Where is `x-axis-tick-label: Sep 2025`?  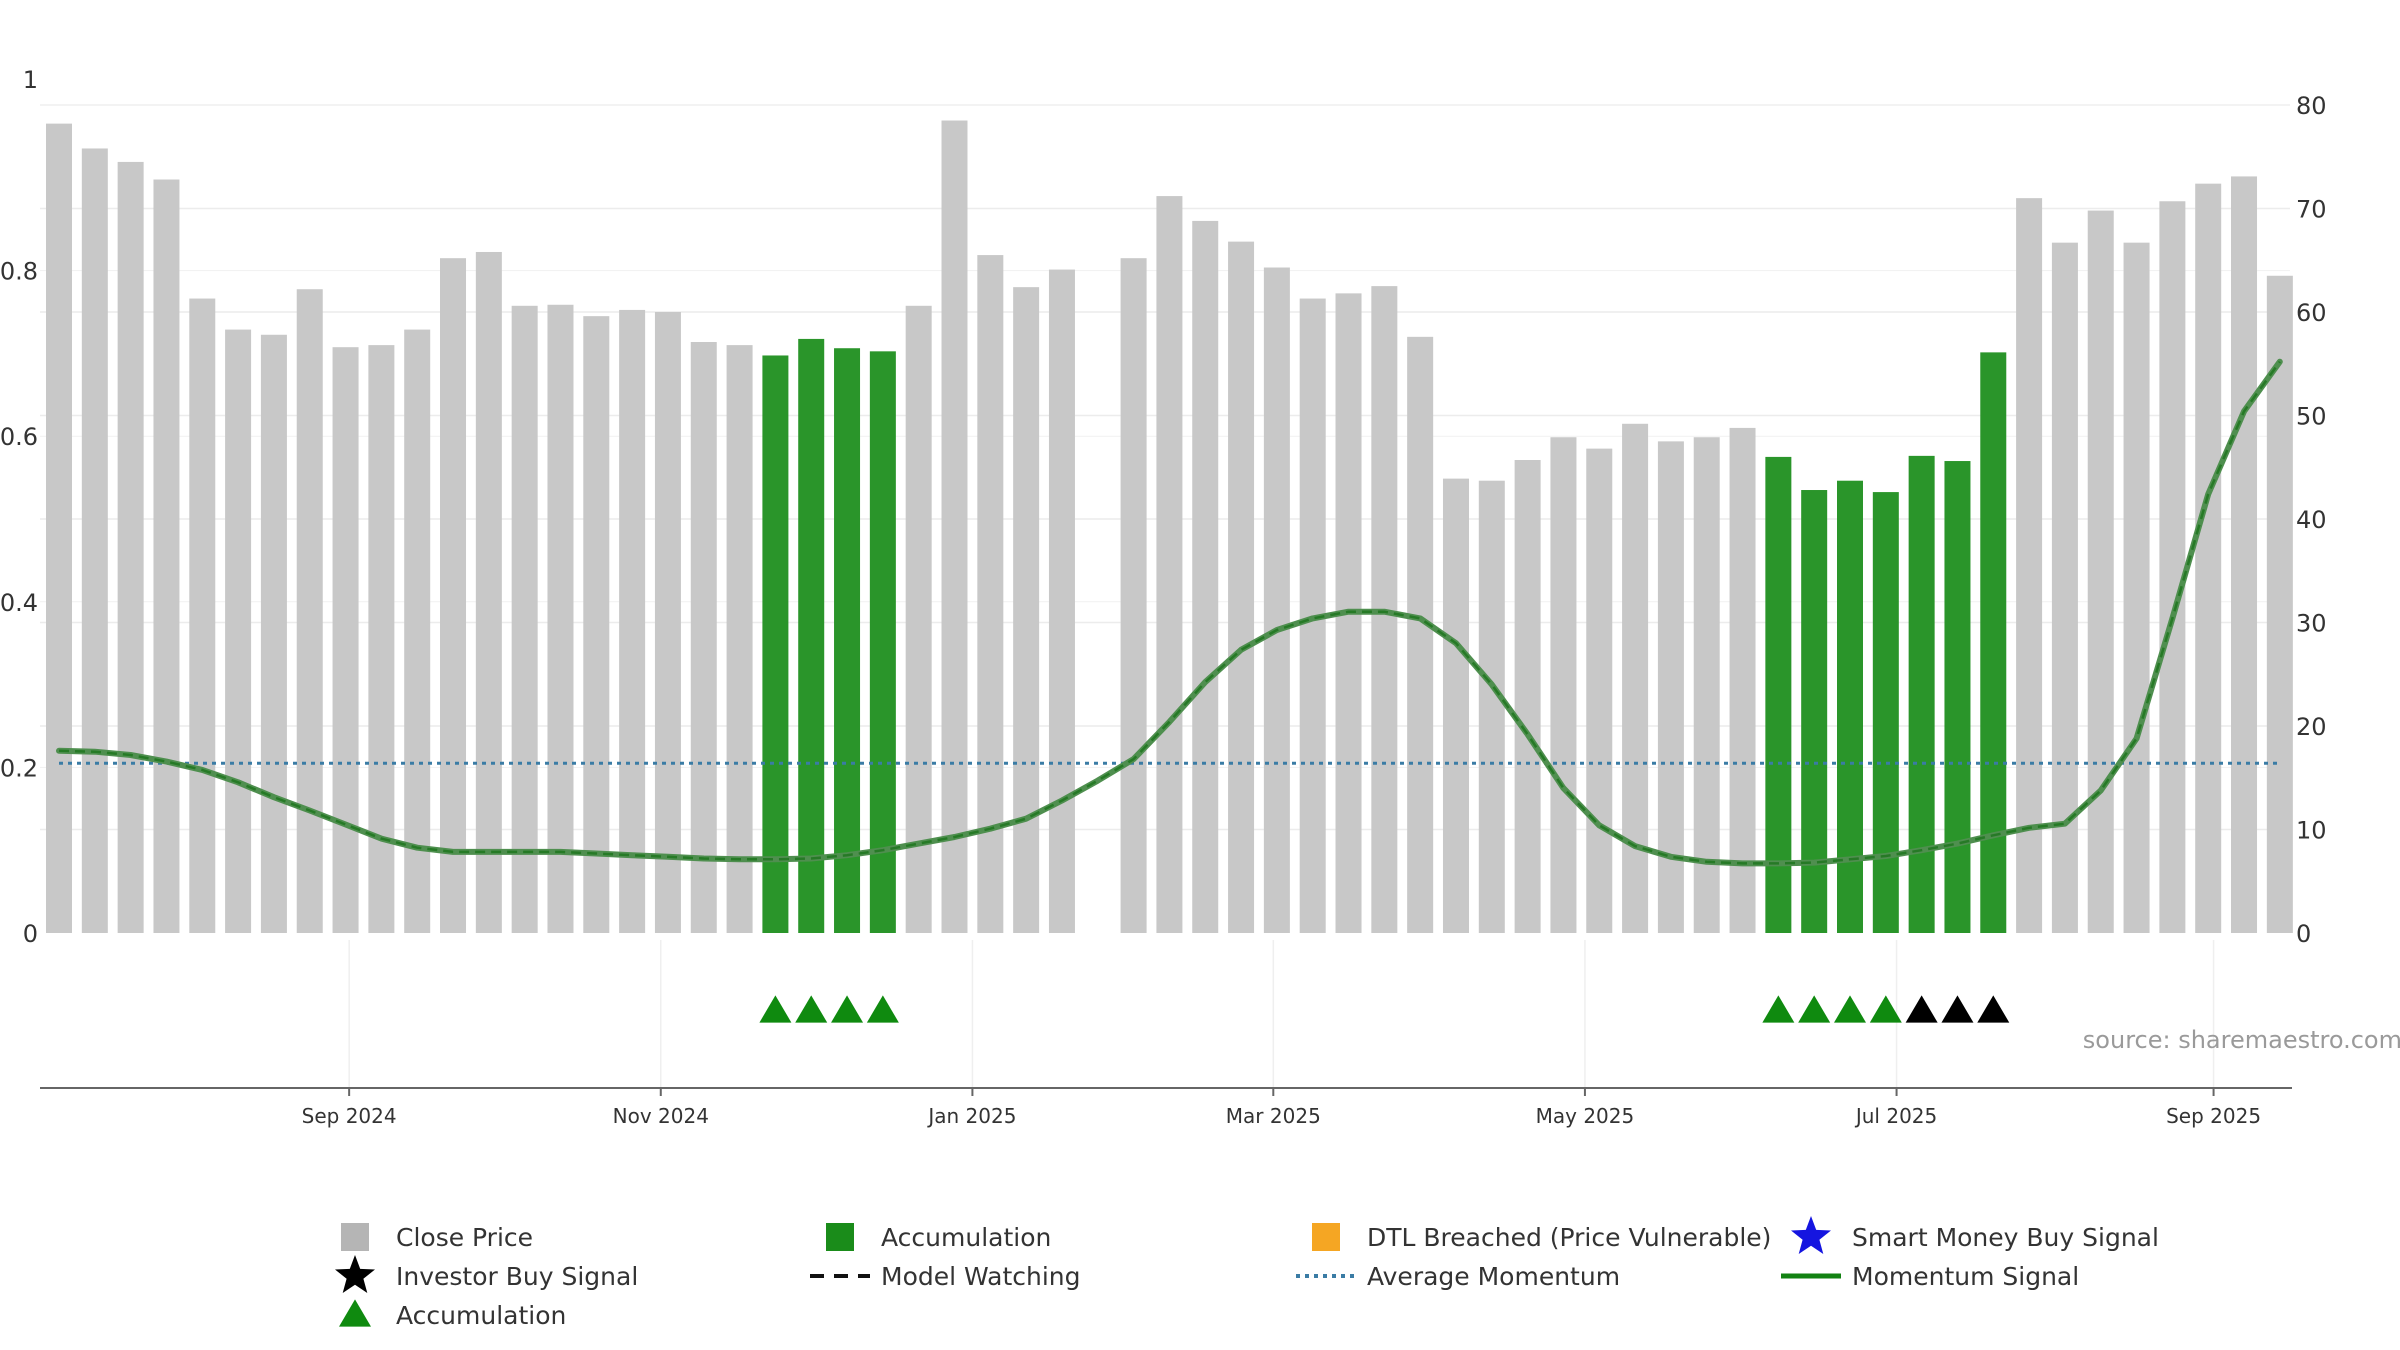
x-axis-tick-label: Sep 2025 is located at coordinates (2213, 1116).